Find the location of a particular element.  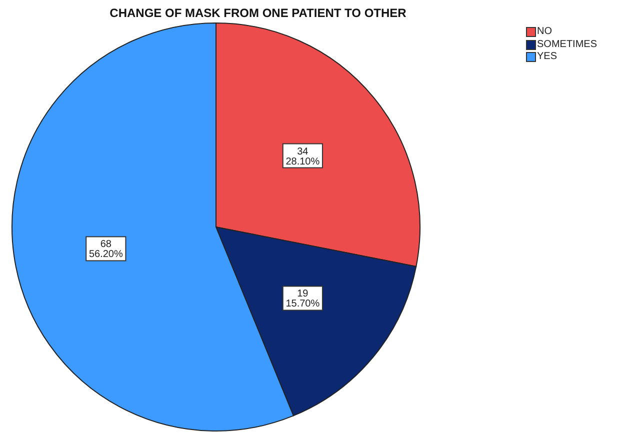

data-label: 34 28.10% is located at coordinates (303, 157).